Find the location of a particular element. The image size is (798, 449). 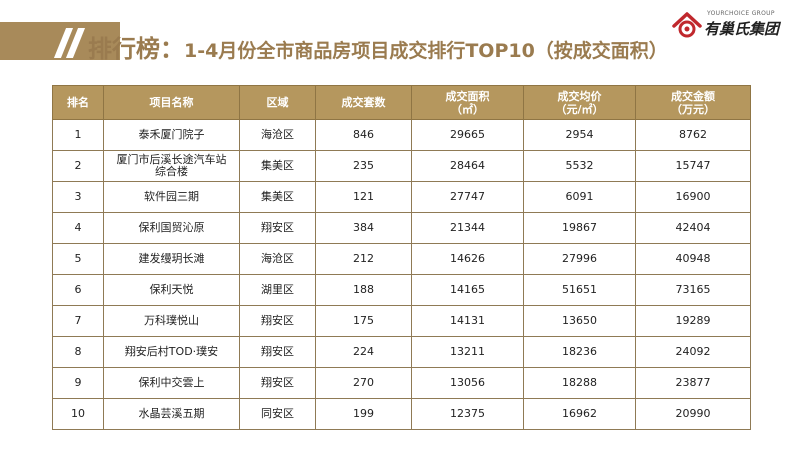

cell-project-name: 软件园三期 is located at coordinates (171, 197).